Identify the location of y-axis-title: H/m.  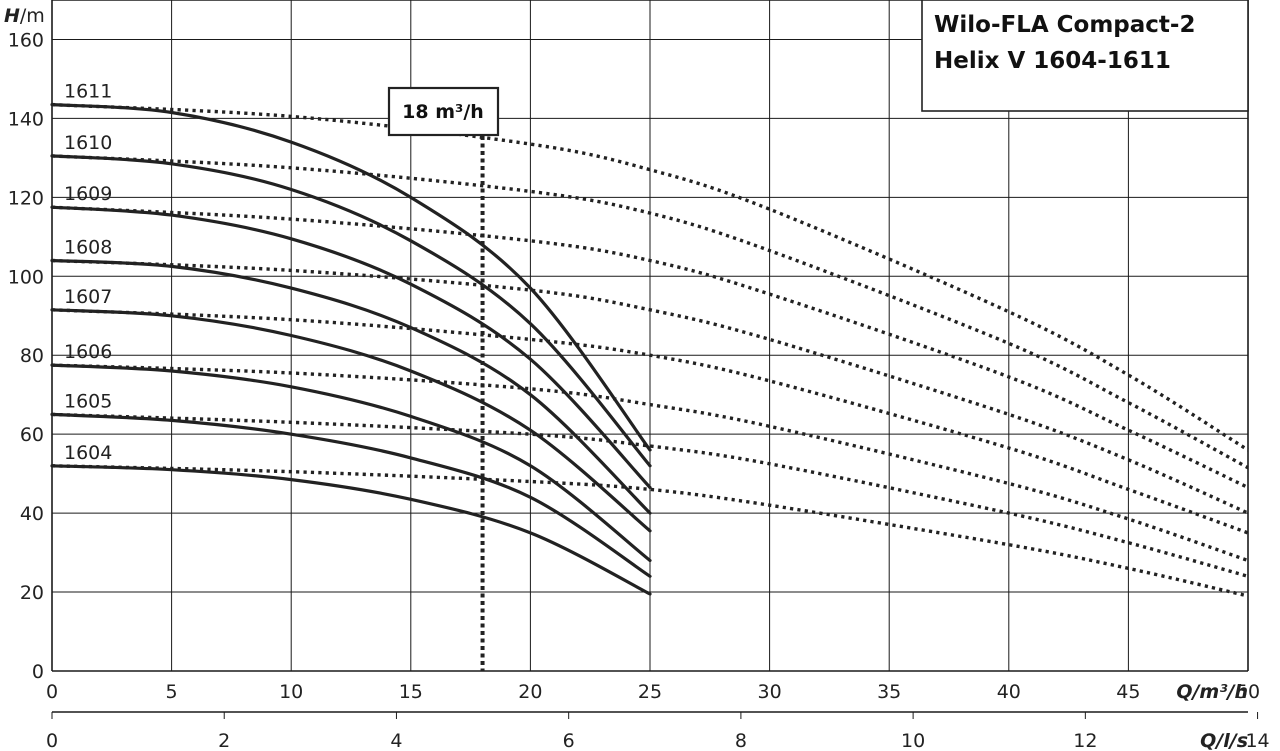
(24, 16).